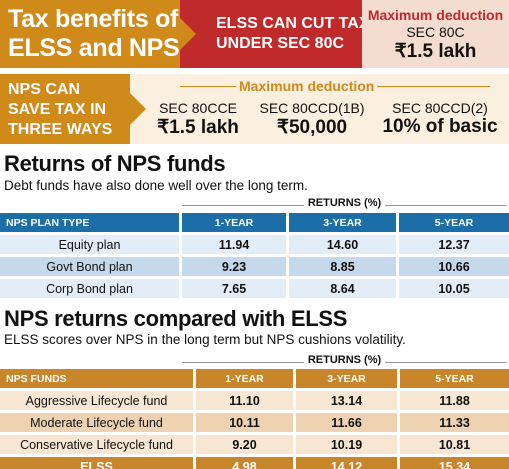 This screenshot has height=469, width=509. I want to click on nps-section: SEC 80CCD(2), so click(440, 108).